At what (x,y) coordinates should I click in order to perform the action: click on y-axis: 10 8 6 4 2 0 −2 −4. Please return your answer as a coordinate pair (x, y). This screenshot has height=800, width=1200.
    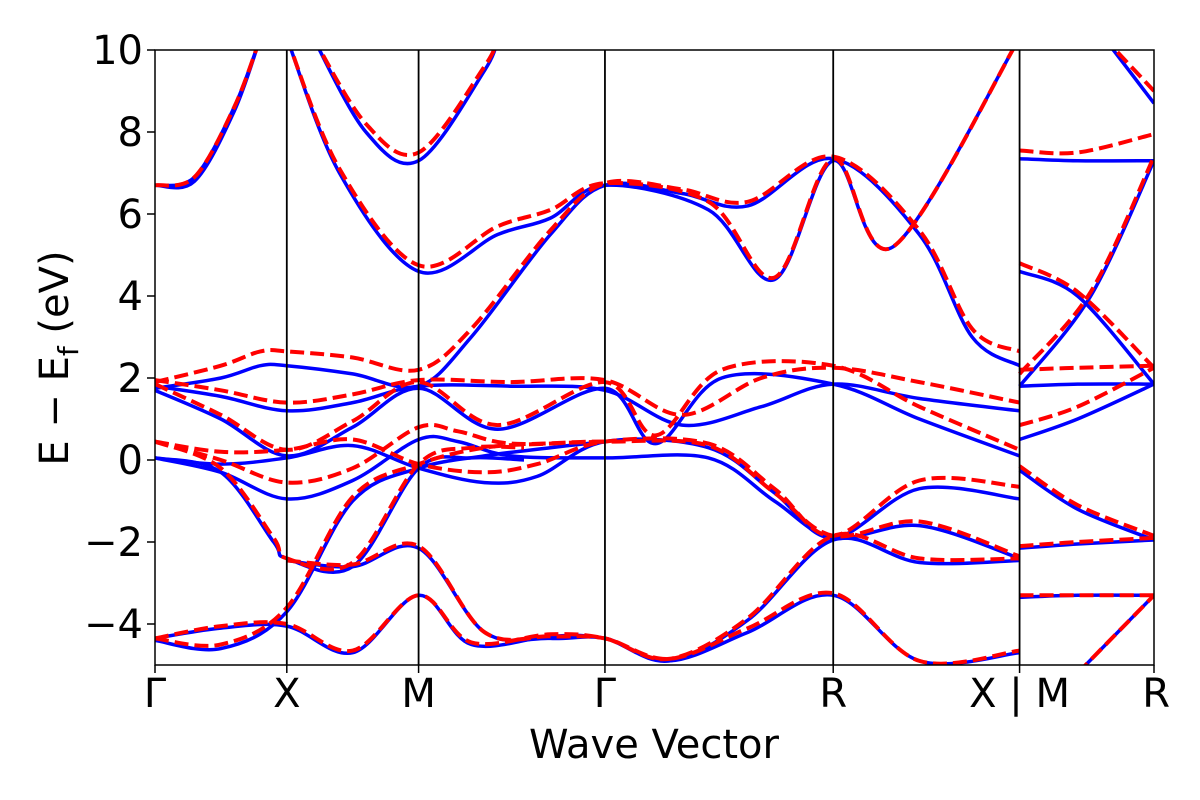
    Looking at the image, I should click on (119, 338).